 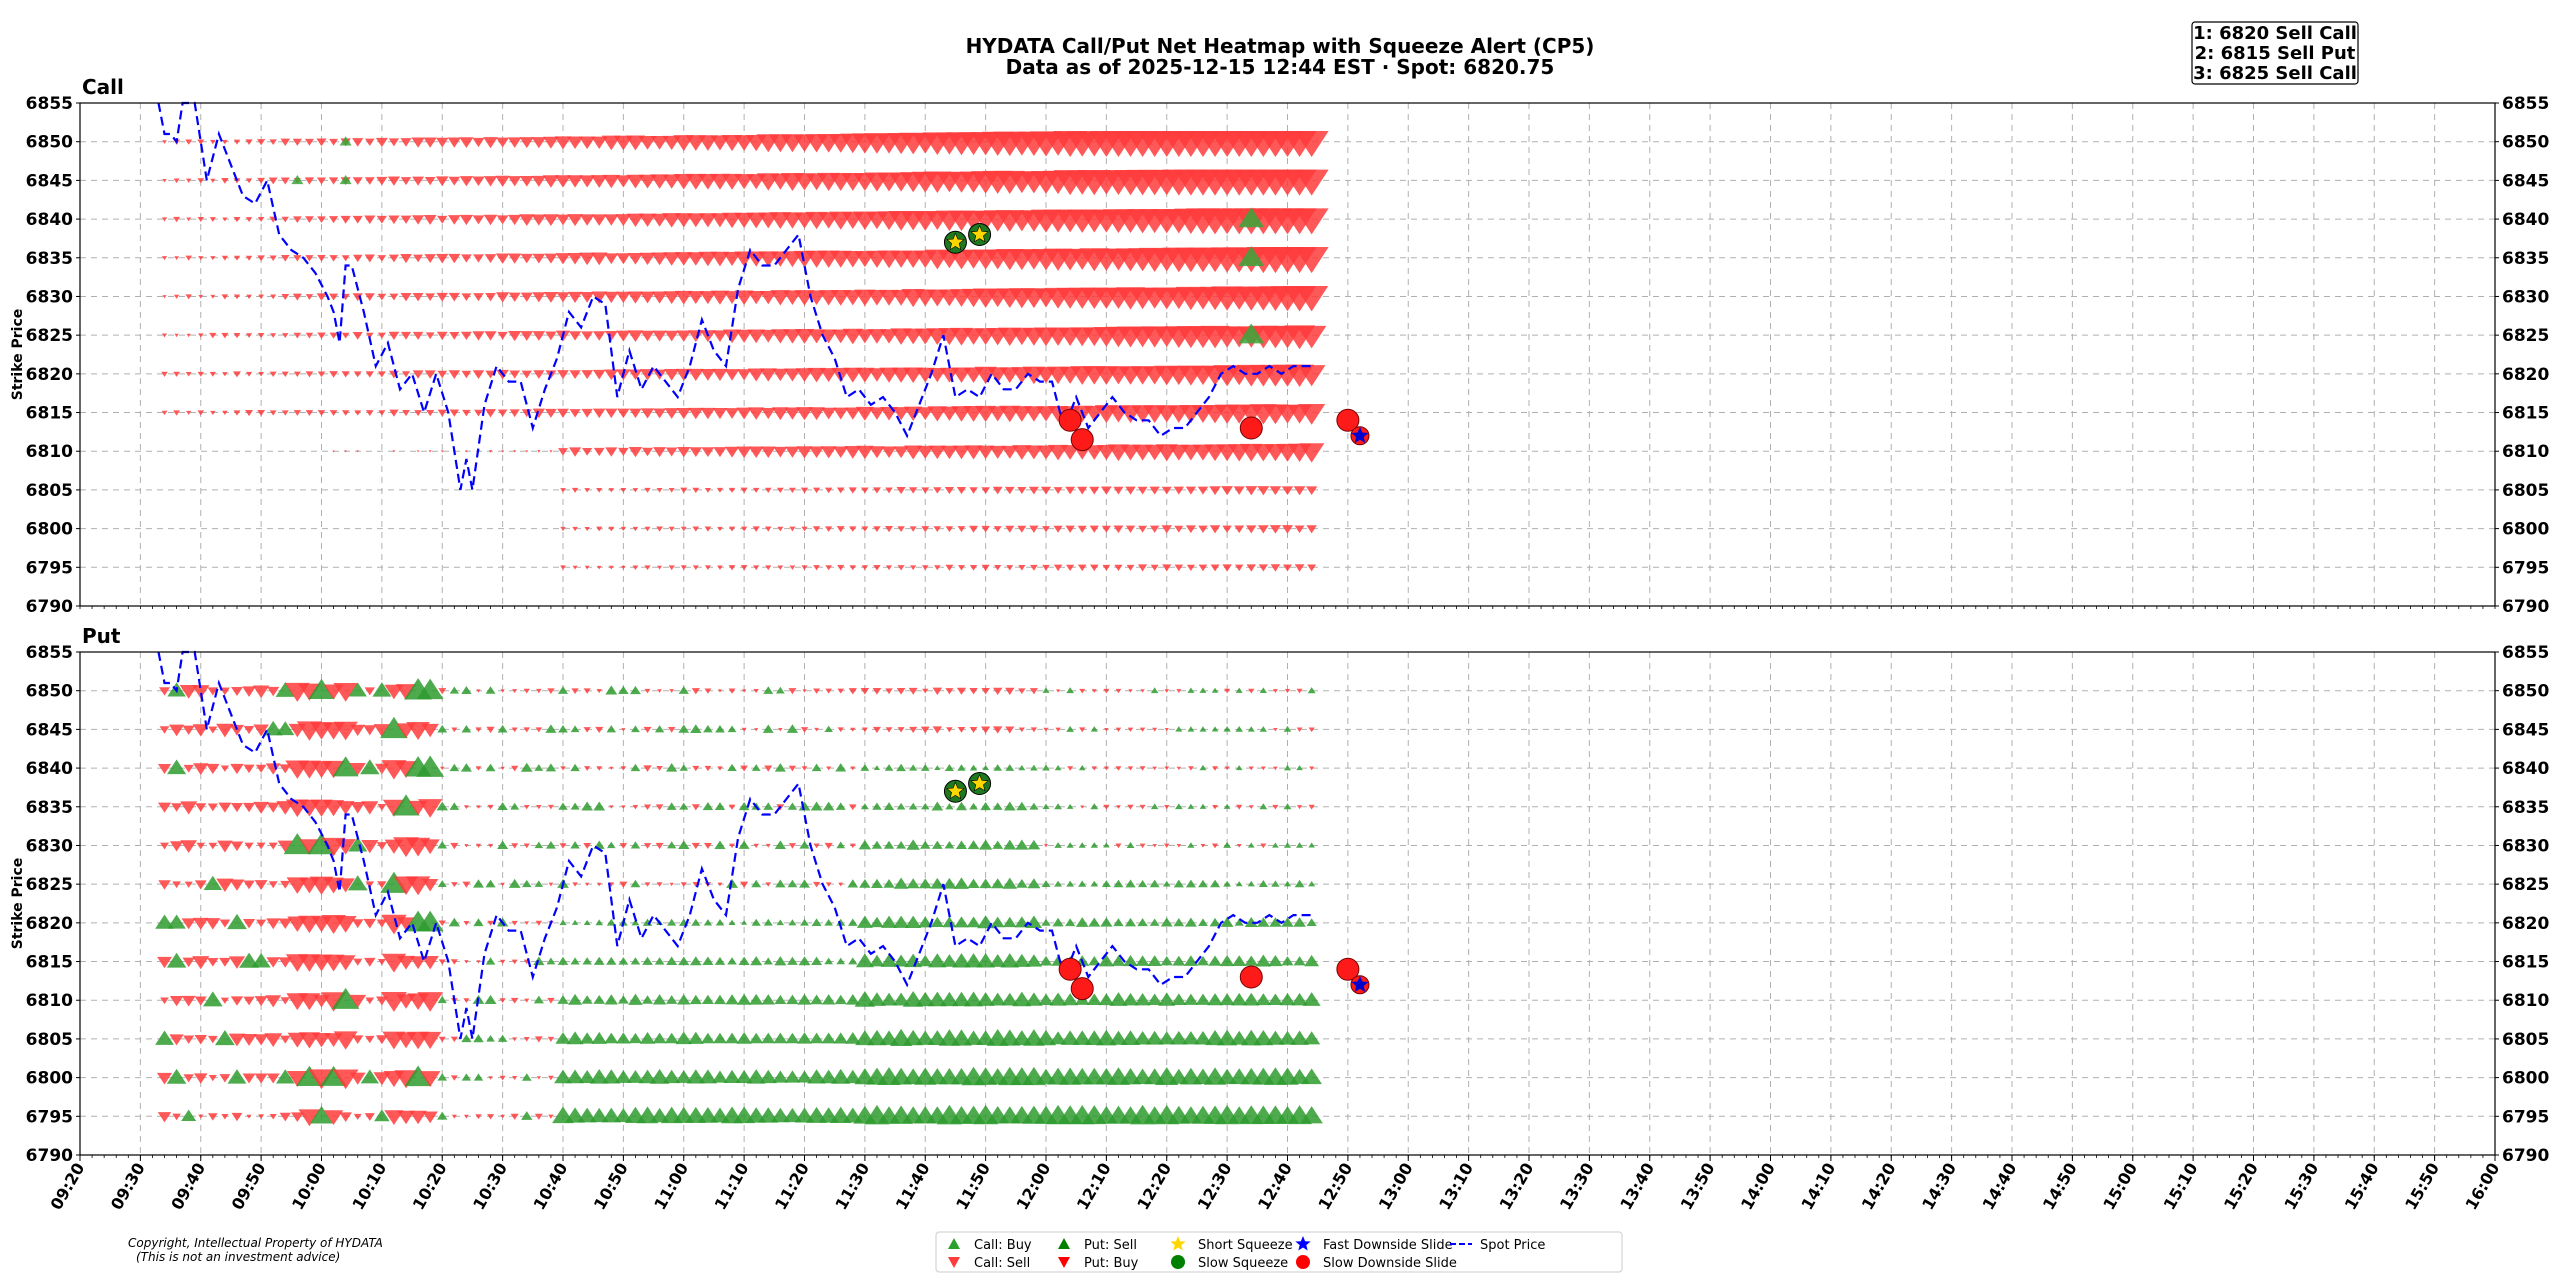 What do you see at coordinates (1879, 1187) in the screenshot?
I see `x-tick-label: 14:20` at bounding box center [1879, 1187].